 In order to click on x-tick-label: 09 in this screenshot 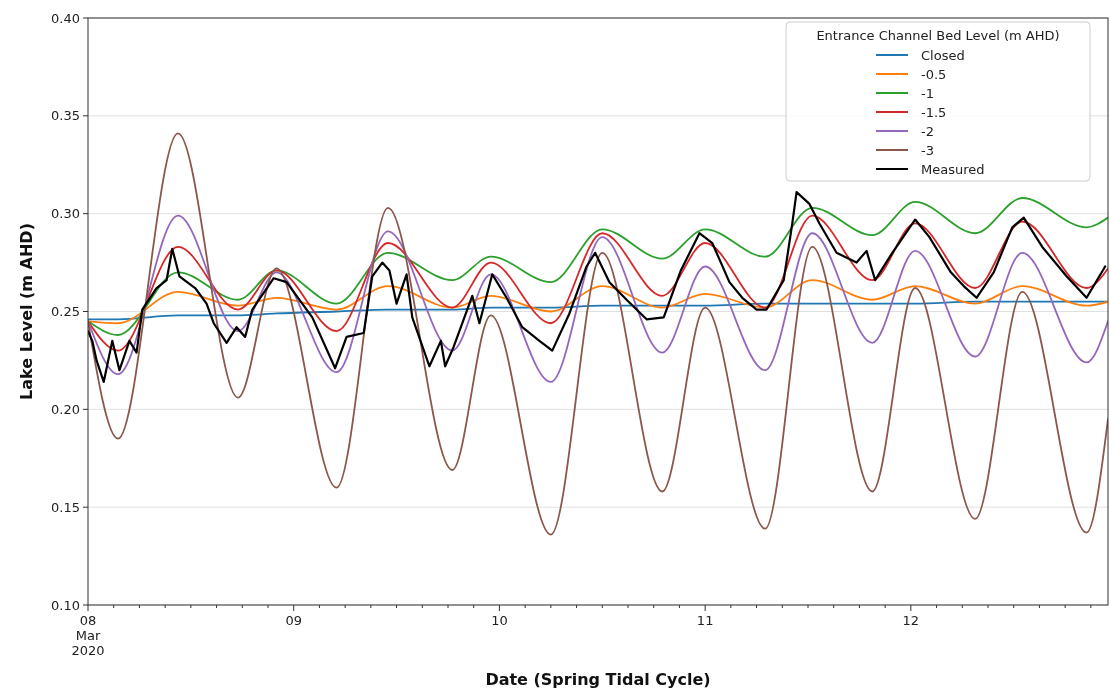, I will do `click(293, 620)`.